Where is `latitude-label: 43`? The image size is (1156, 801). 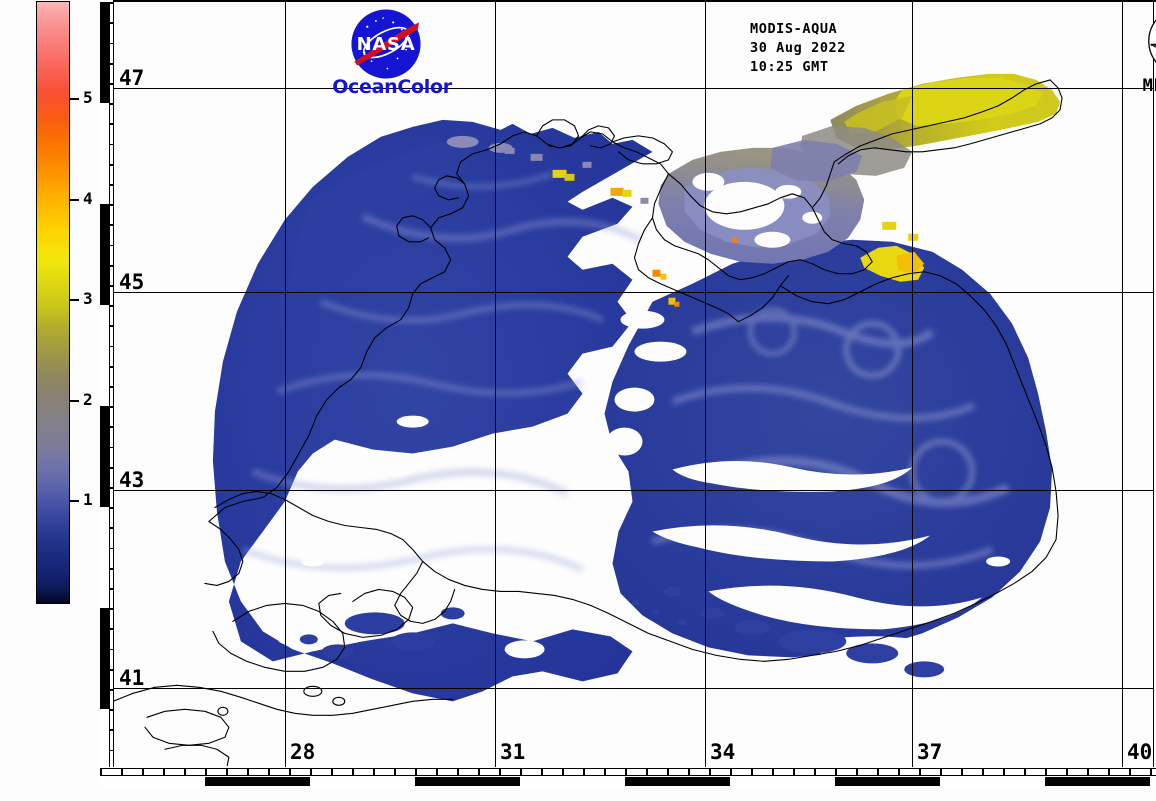 latitude-label: 43 is located at coordinates (132, 480).